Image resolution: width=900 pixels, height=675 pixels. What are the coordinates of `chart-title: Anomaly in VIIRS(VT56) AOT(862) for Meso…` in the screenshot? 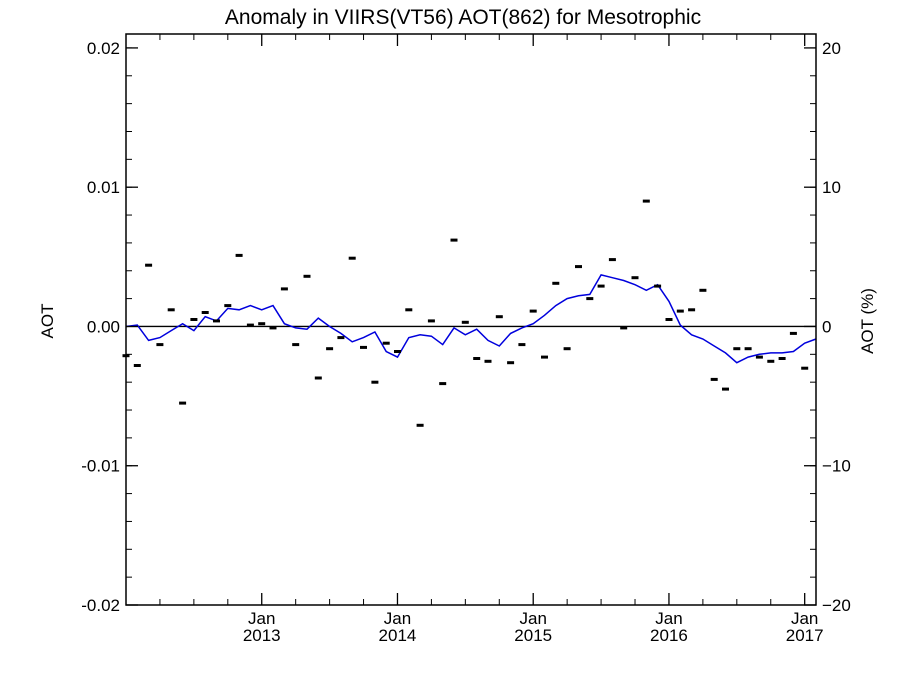 It's located at (463, 17).